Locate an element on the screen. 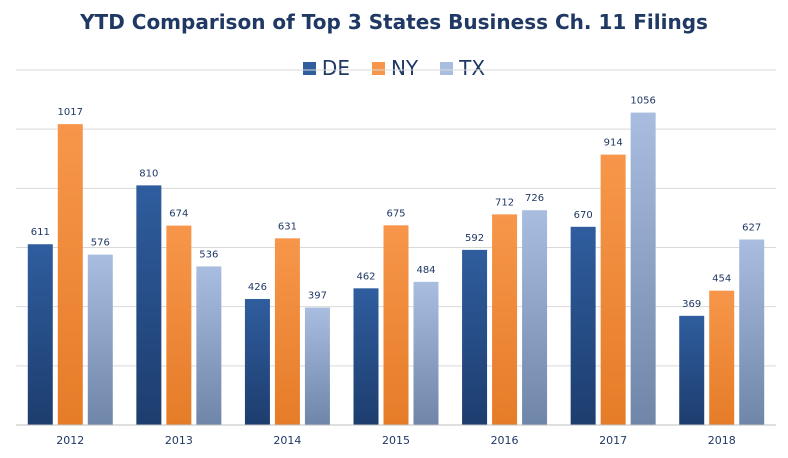  legend-swatch-ny is located at coordinates (378, 68).